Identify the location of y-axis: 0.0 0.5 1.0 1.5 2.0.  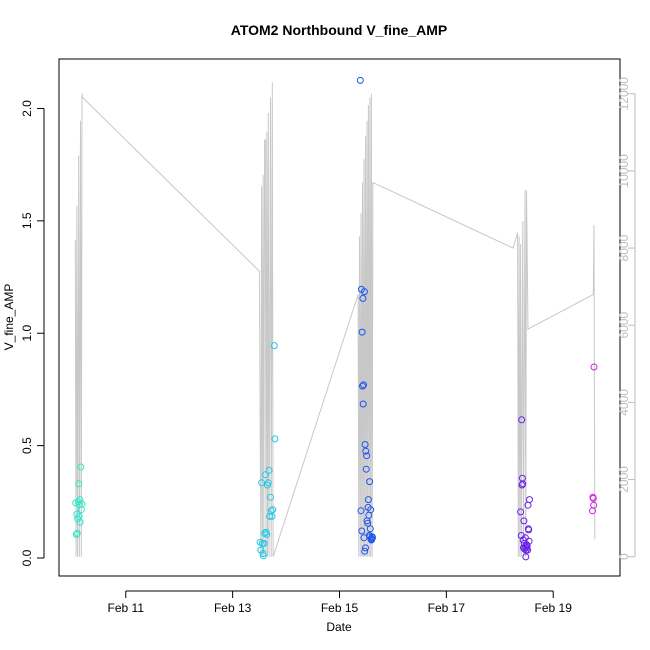
(32, 333).